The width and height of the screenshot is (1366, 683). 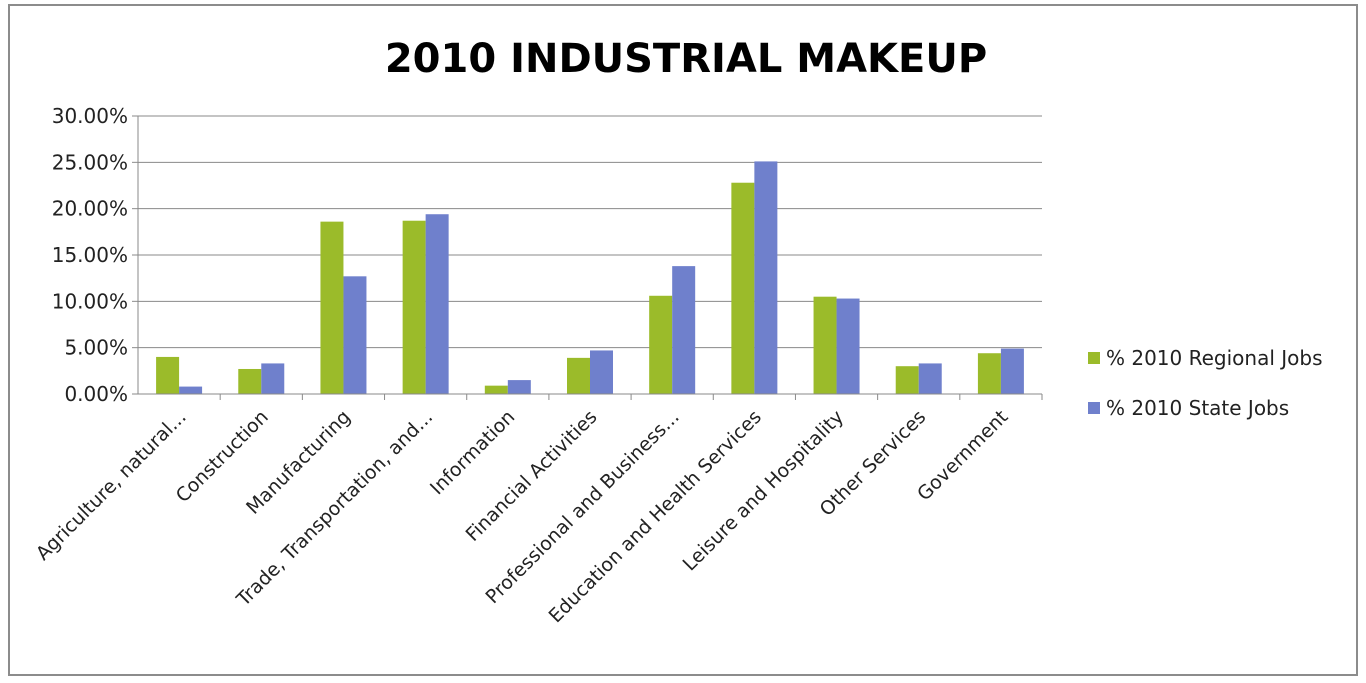 What do you see at coordinates (96, 348) in the screenshot?
I see `y-tick-label: 5.00%` at bounding box center [96, 348].